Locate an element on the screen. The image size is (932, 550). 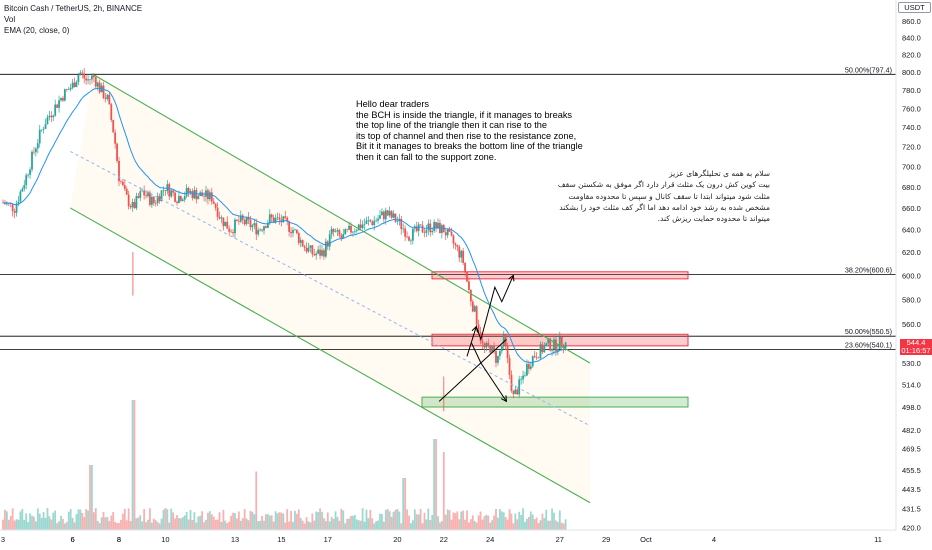
price-tick-label: 514.0 is located at coordinates (911, 385).